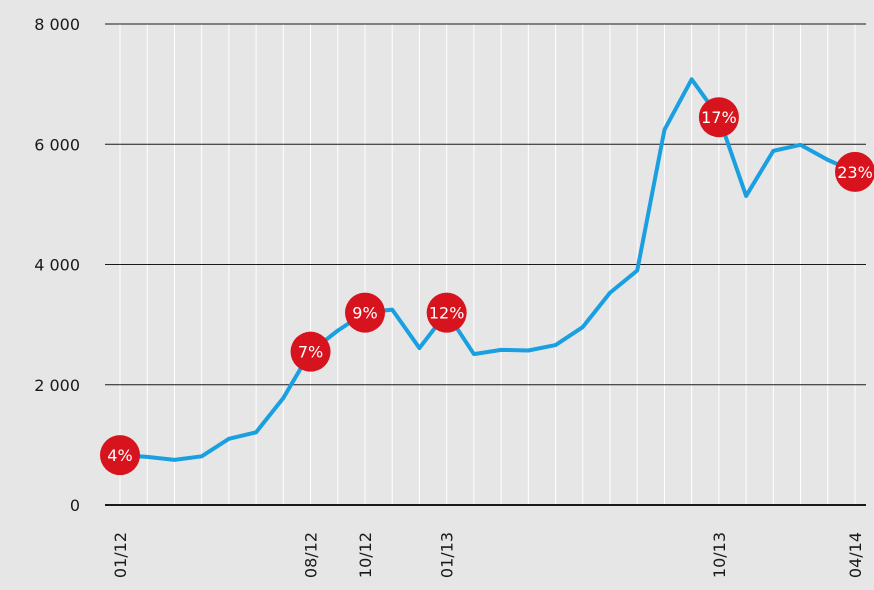 The image size is (874, 590). I want to click on annotation-label: 12%, so click(447, 313).